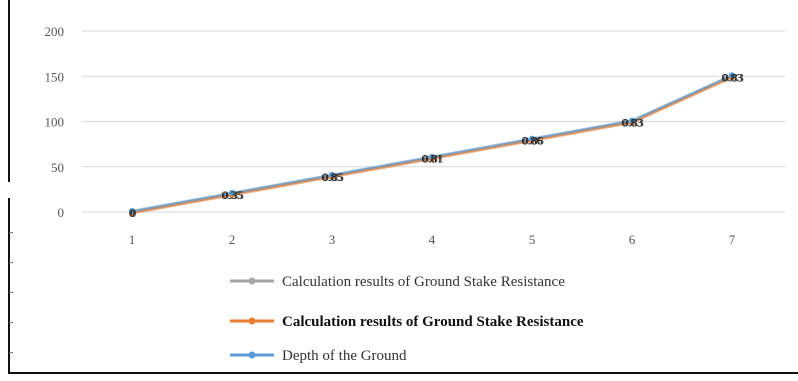  Describe the element at coordinates (132, 239) in the screenshot. I see `x-tick-label: 1` at that location.